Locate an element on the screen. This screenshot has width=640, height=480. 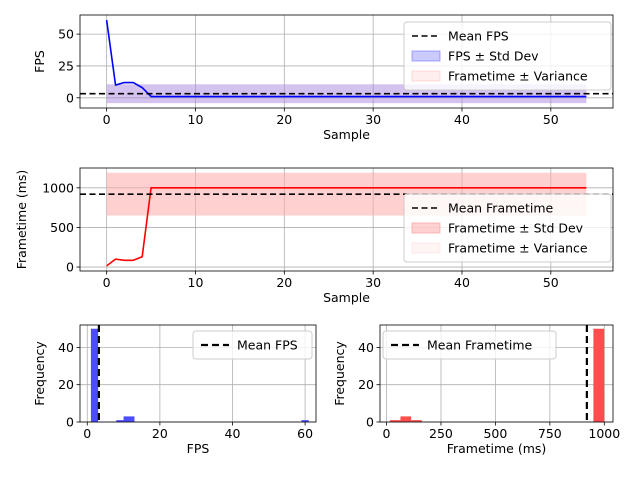
legend-entry-label: Frametime ± Std Dev is located at coordinates (516, 228).